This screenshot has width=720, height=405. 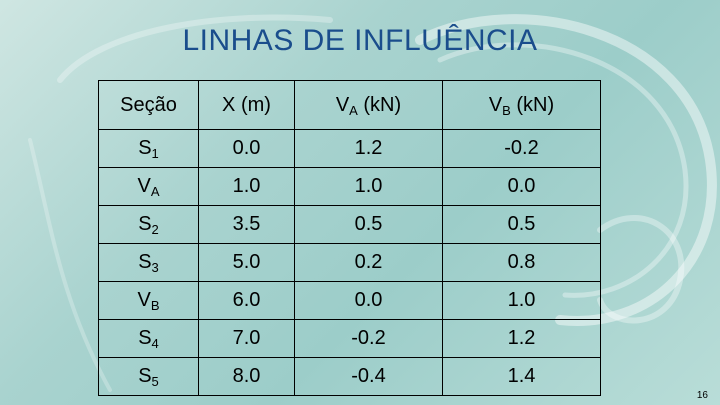 I want to click on header-va: VA (kN), so click(x=368, y=105).